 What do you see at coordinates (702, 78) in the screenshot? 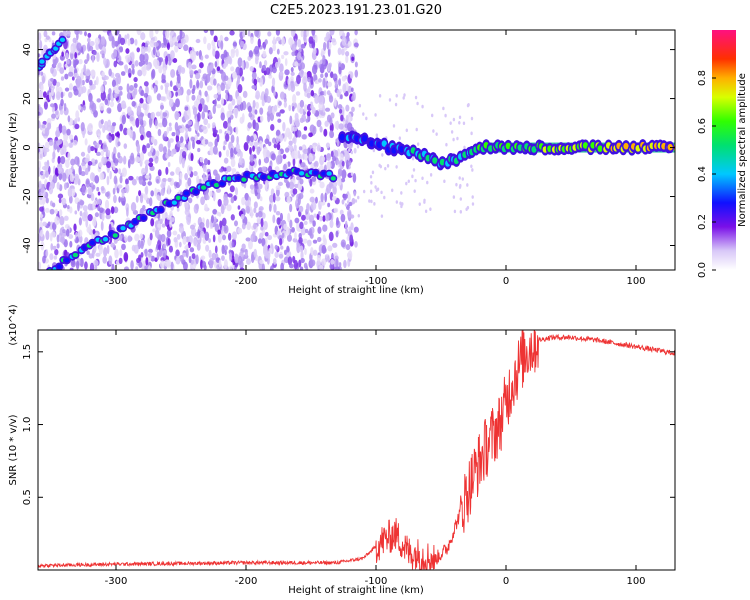
I see `colorbar-tick-label: 0.8` at bounding box center [702, 78].